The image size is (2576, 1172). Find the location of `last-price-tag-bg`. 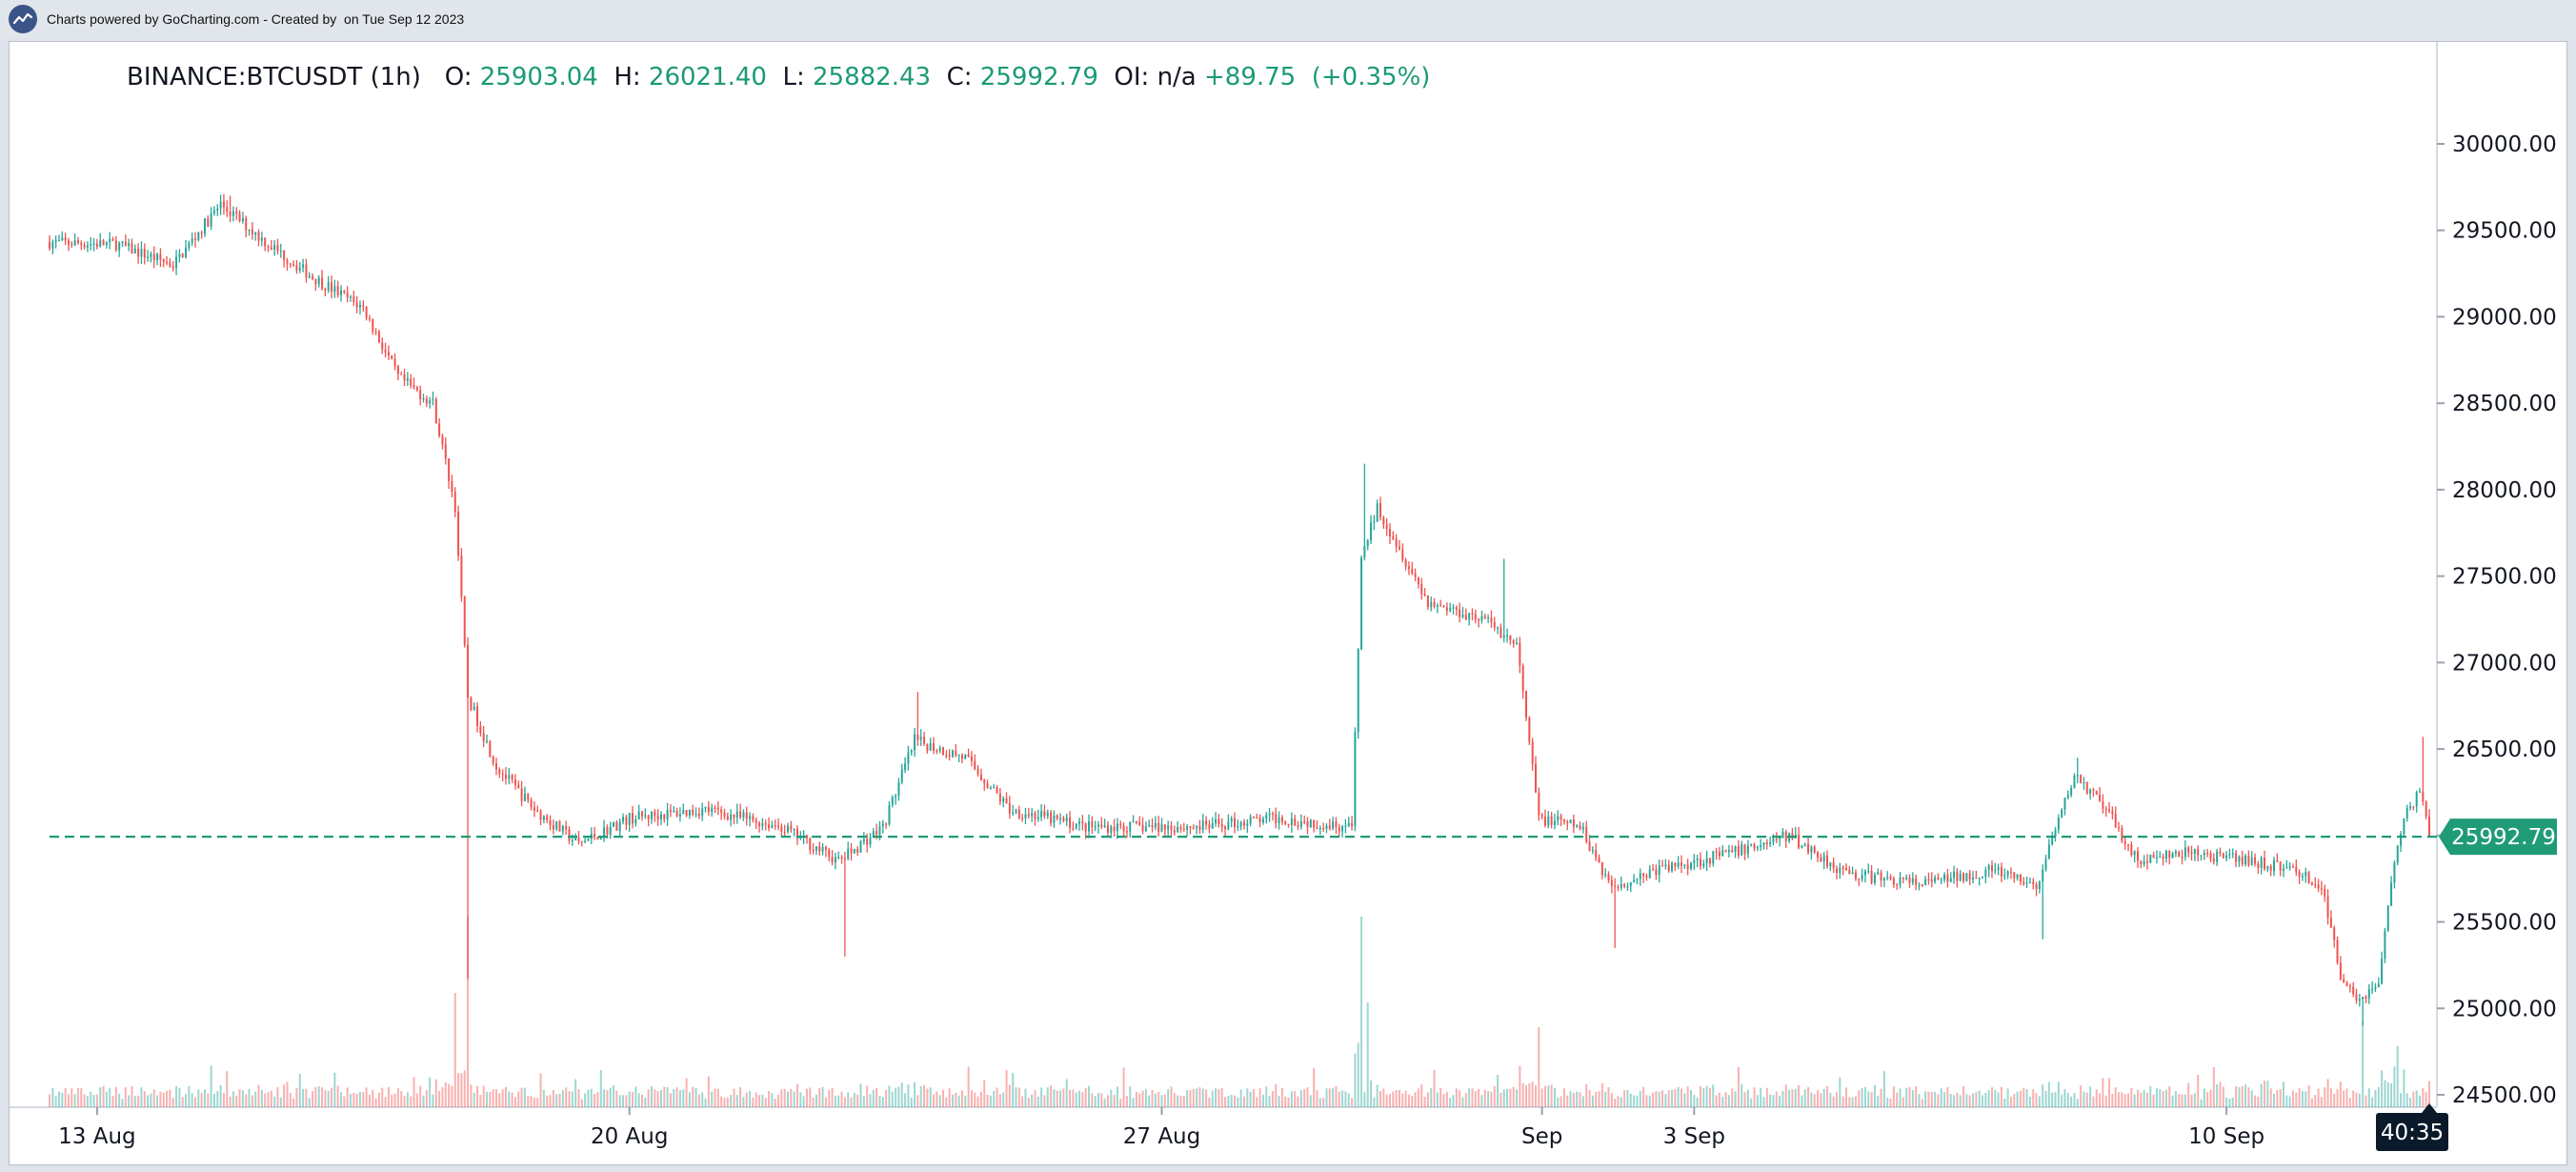

last-price-tag-bg is located at coordinates (2498, 837).